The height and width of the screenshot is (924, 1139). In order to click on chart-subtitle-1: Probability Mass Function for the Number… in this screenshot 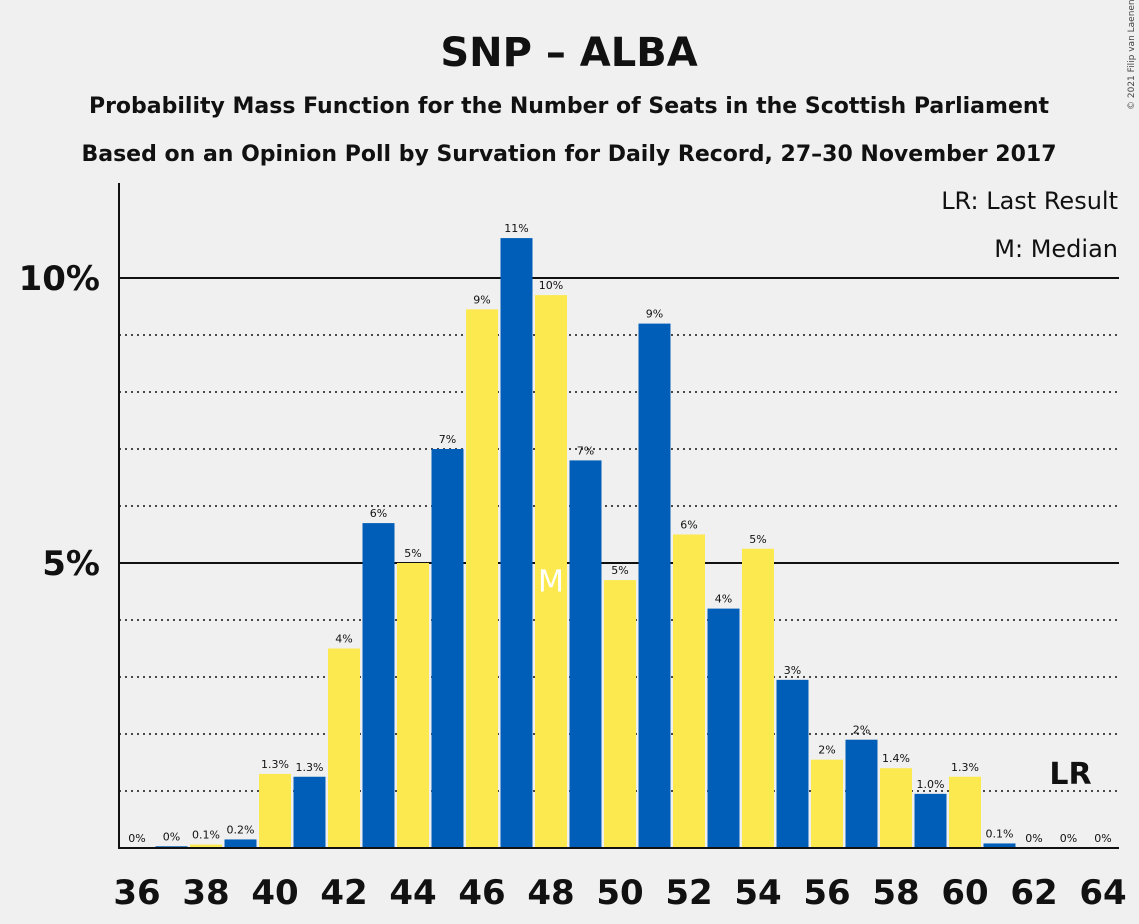, I will do `click(569, 106)`.